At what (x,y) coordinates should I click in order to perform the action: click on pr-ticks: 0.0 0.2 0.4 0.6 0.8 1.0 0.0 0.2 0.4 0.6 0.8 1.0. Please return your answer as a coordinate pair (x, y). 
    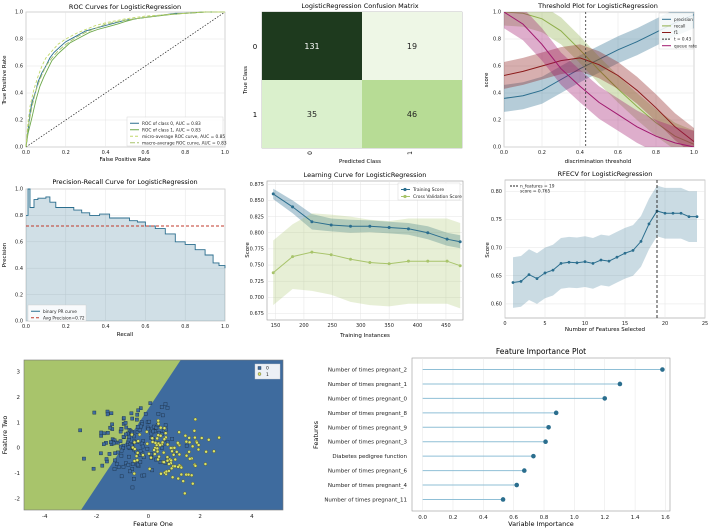
    Looking at the image, I should click on (122, 258).